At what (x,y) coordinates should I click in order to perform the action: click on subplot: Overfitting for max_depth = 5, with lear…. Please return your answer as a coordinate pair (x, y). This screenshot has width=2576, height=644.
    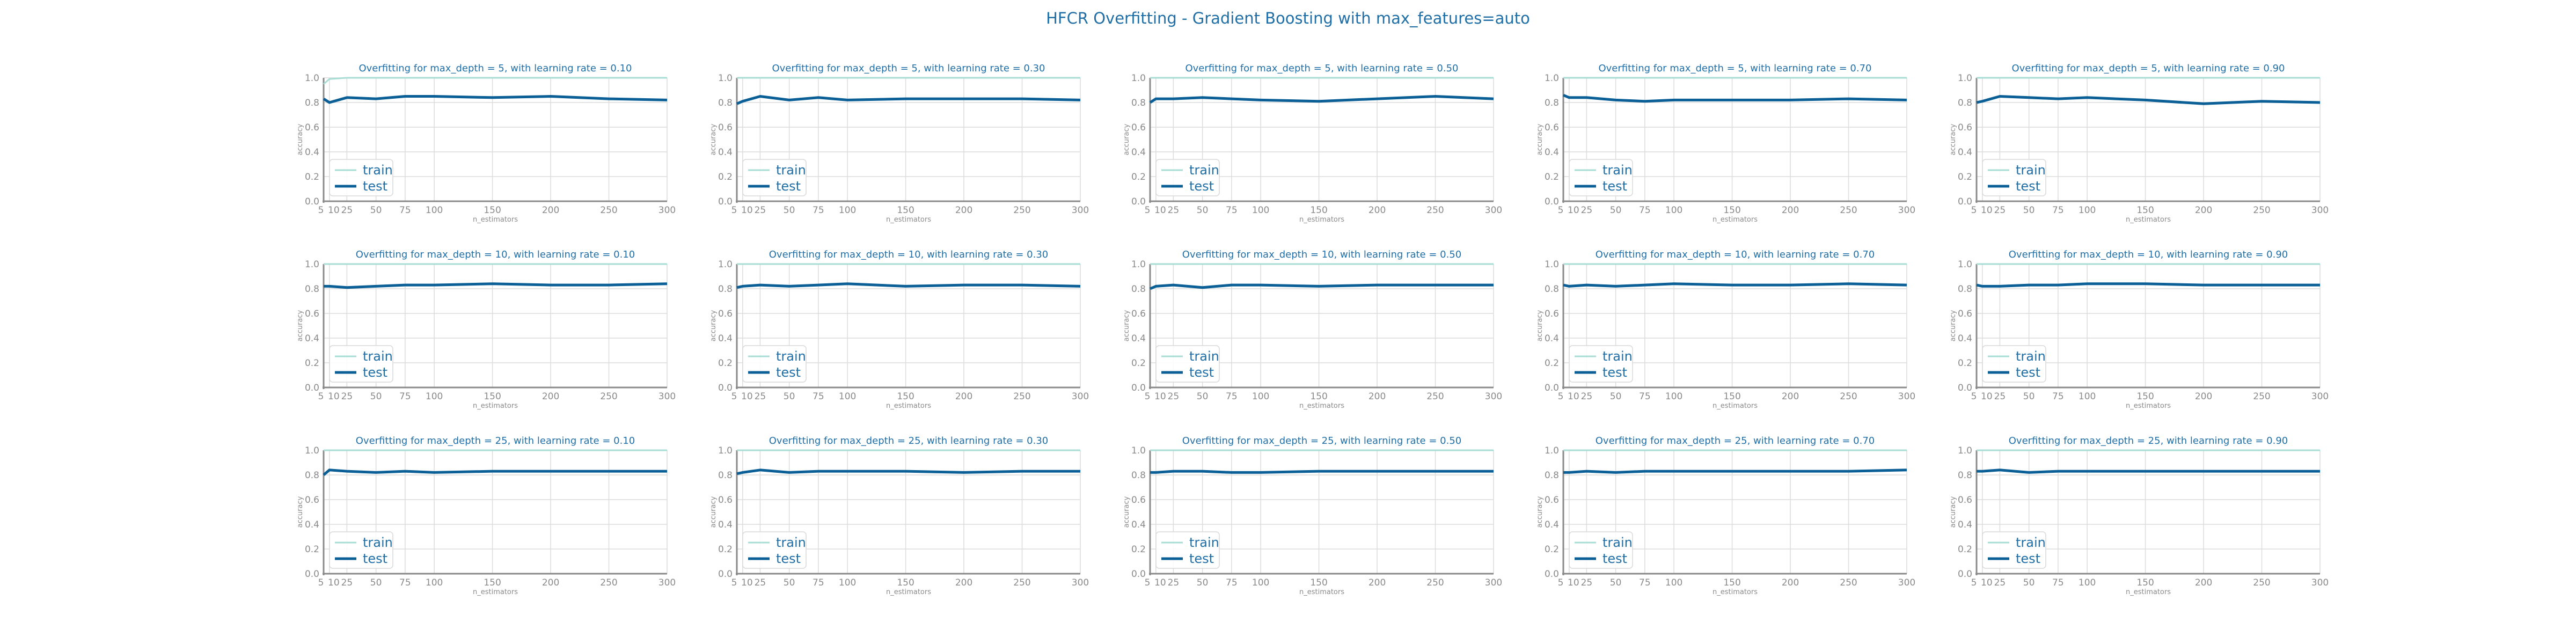
    Looking at the image, I should click on (1312, 143).